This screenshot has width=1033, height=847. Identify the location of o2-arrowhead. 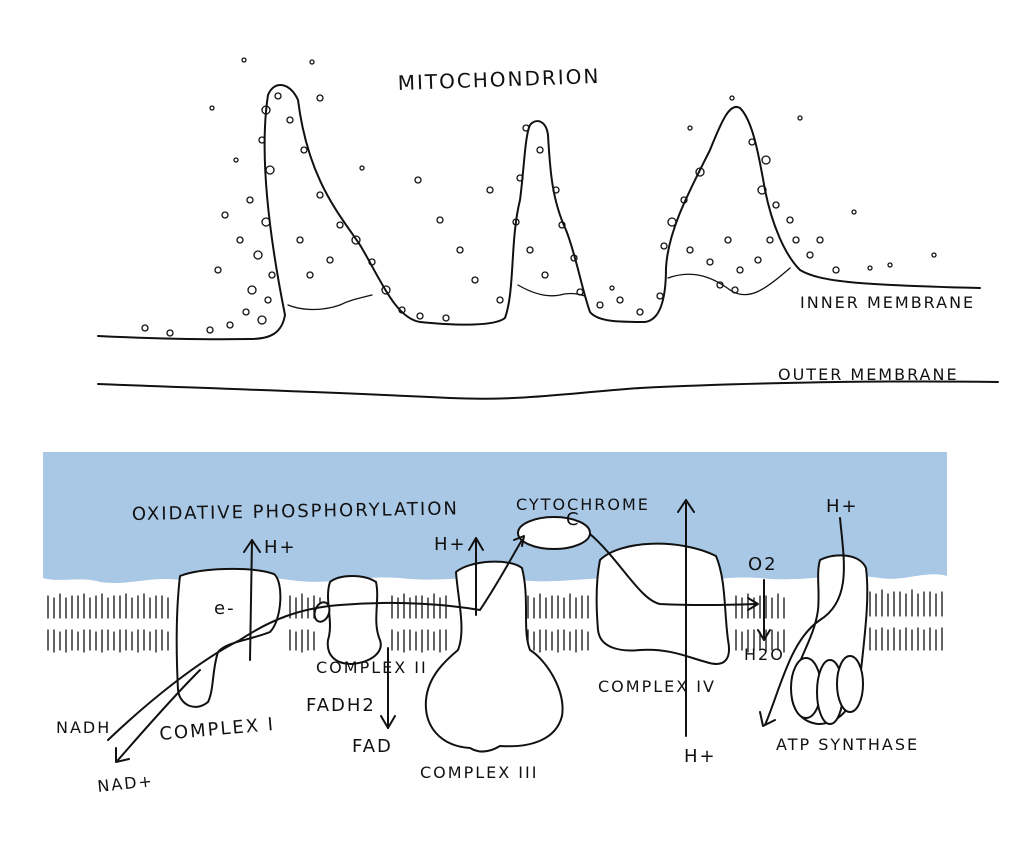
(764, 635).